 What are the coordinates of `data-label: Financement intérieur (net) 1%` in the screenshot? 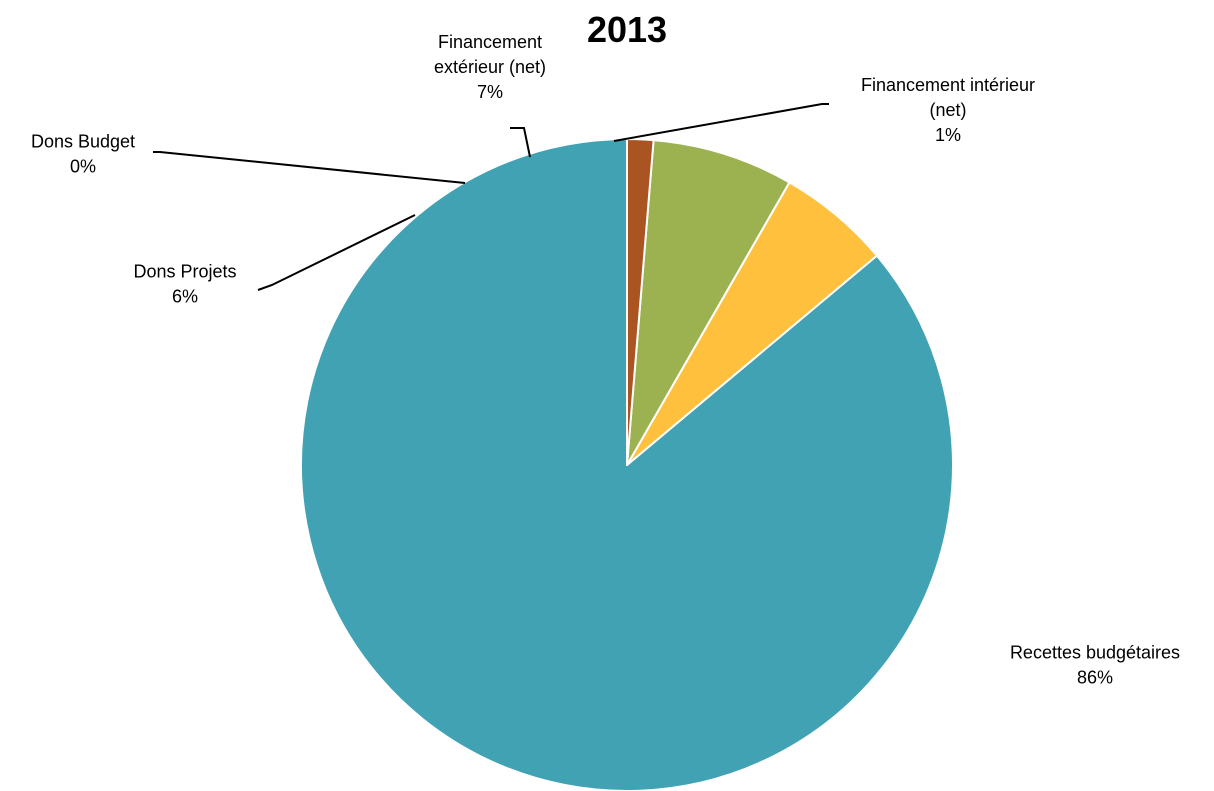 It's located at (948, 110).